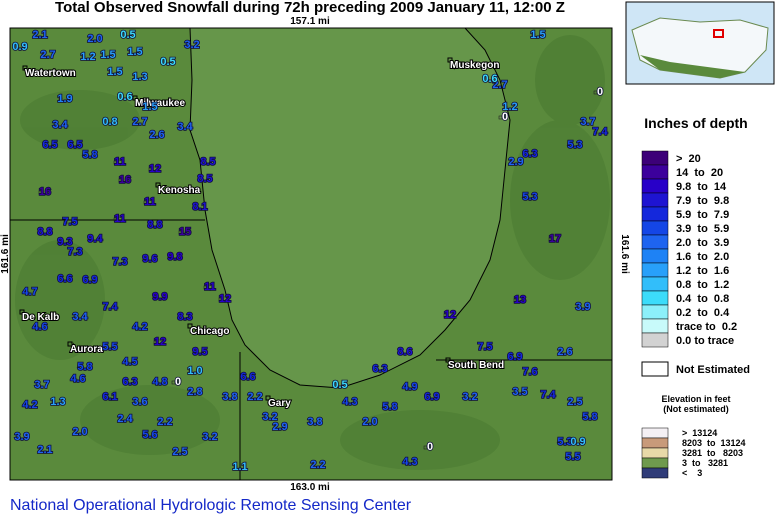  I want to click on city-label: Gary, so click(279, 403).